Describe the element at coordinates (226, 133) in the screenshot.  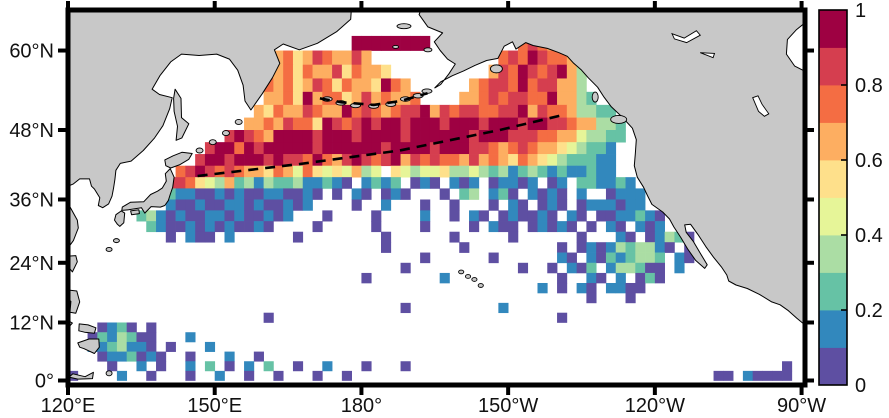
I see `kuril-islands` at that location.